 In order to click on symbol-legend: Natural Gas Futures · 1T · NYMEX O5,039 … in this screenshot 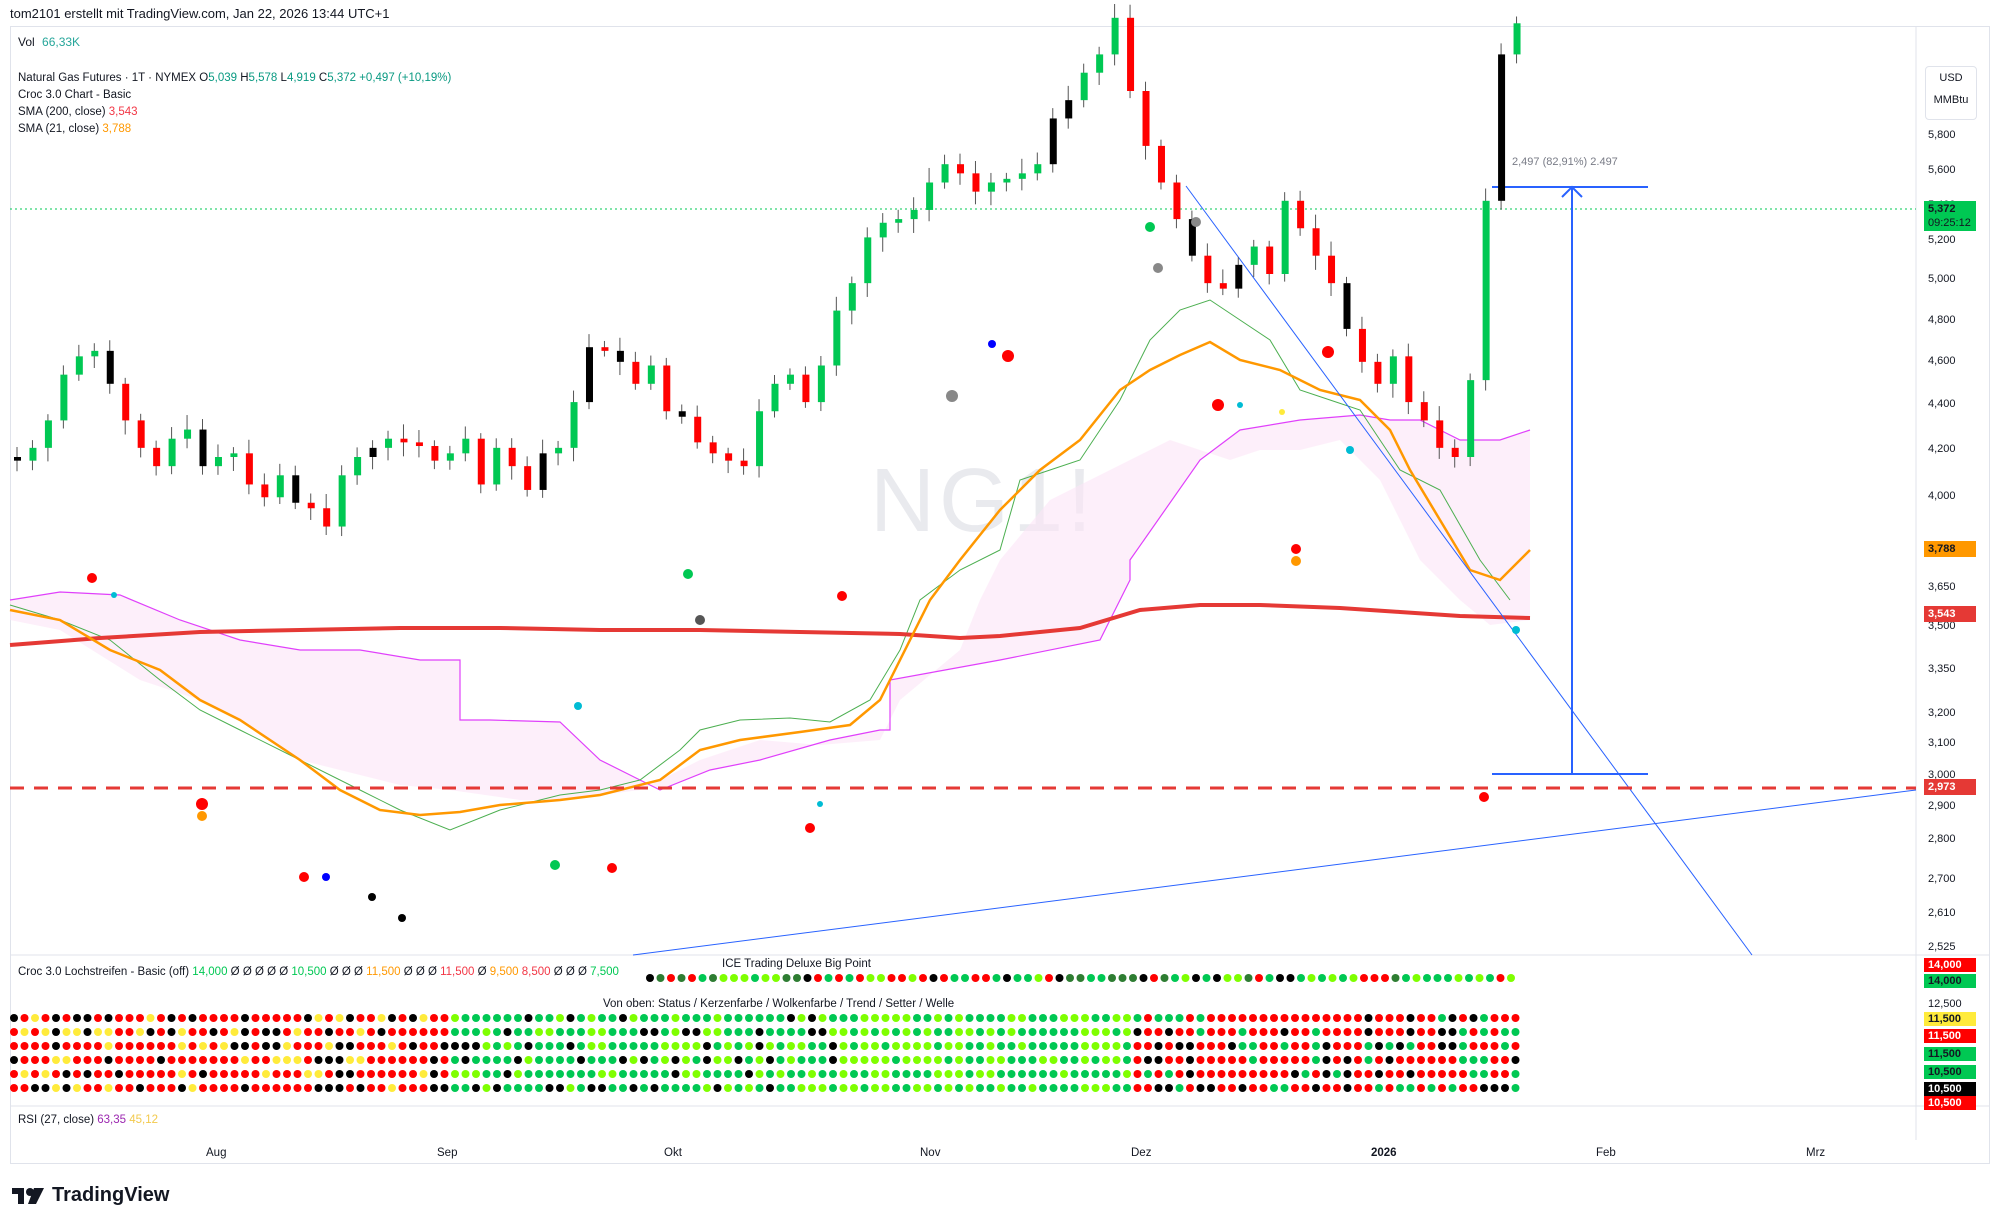, I will do `click(234, 104)`.